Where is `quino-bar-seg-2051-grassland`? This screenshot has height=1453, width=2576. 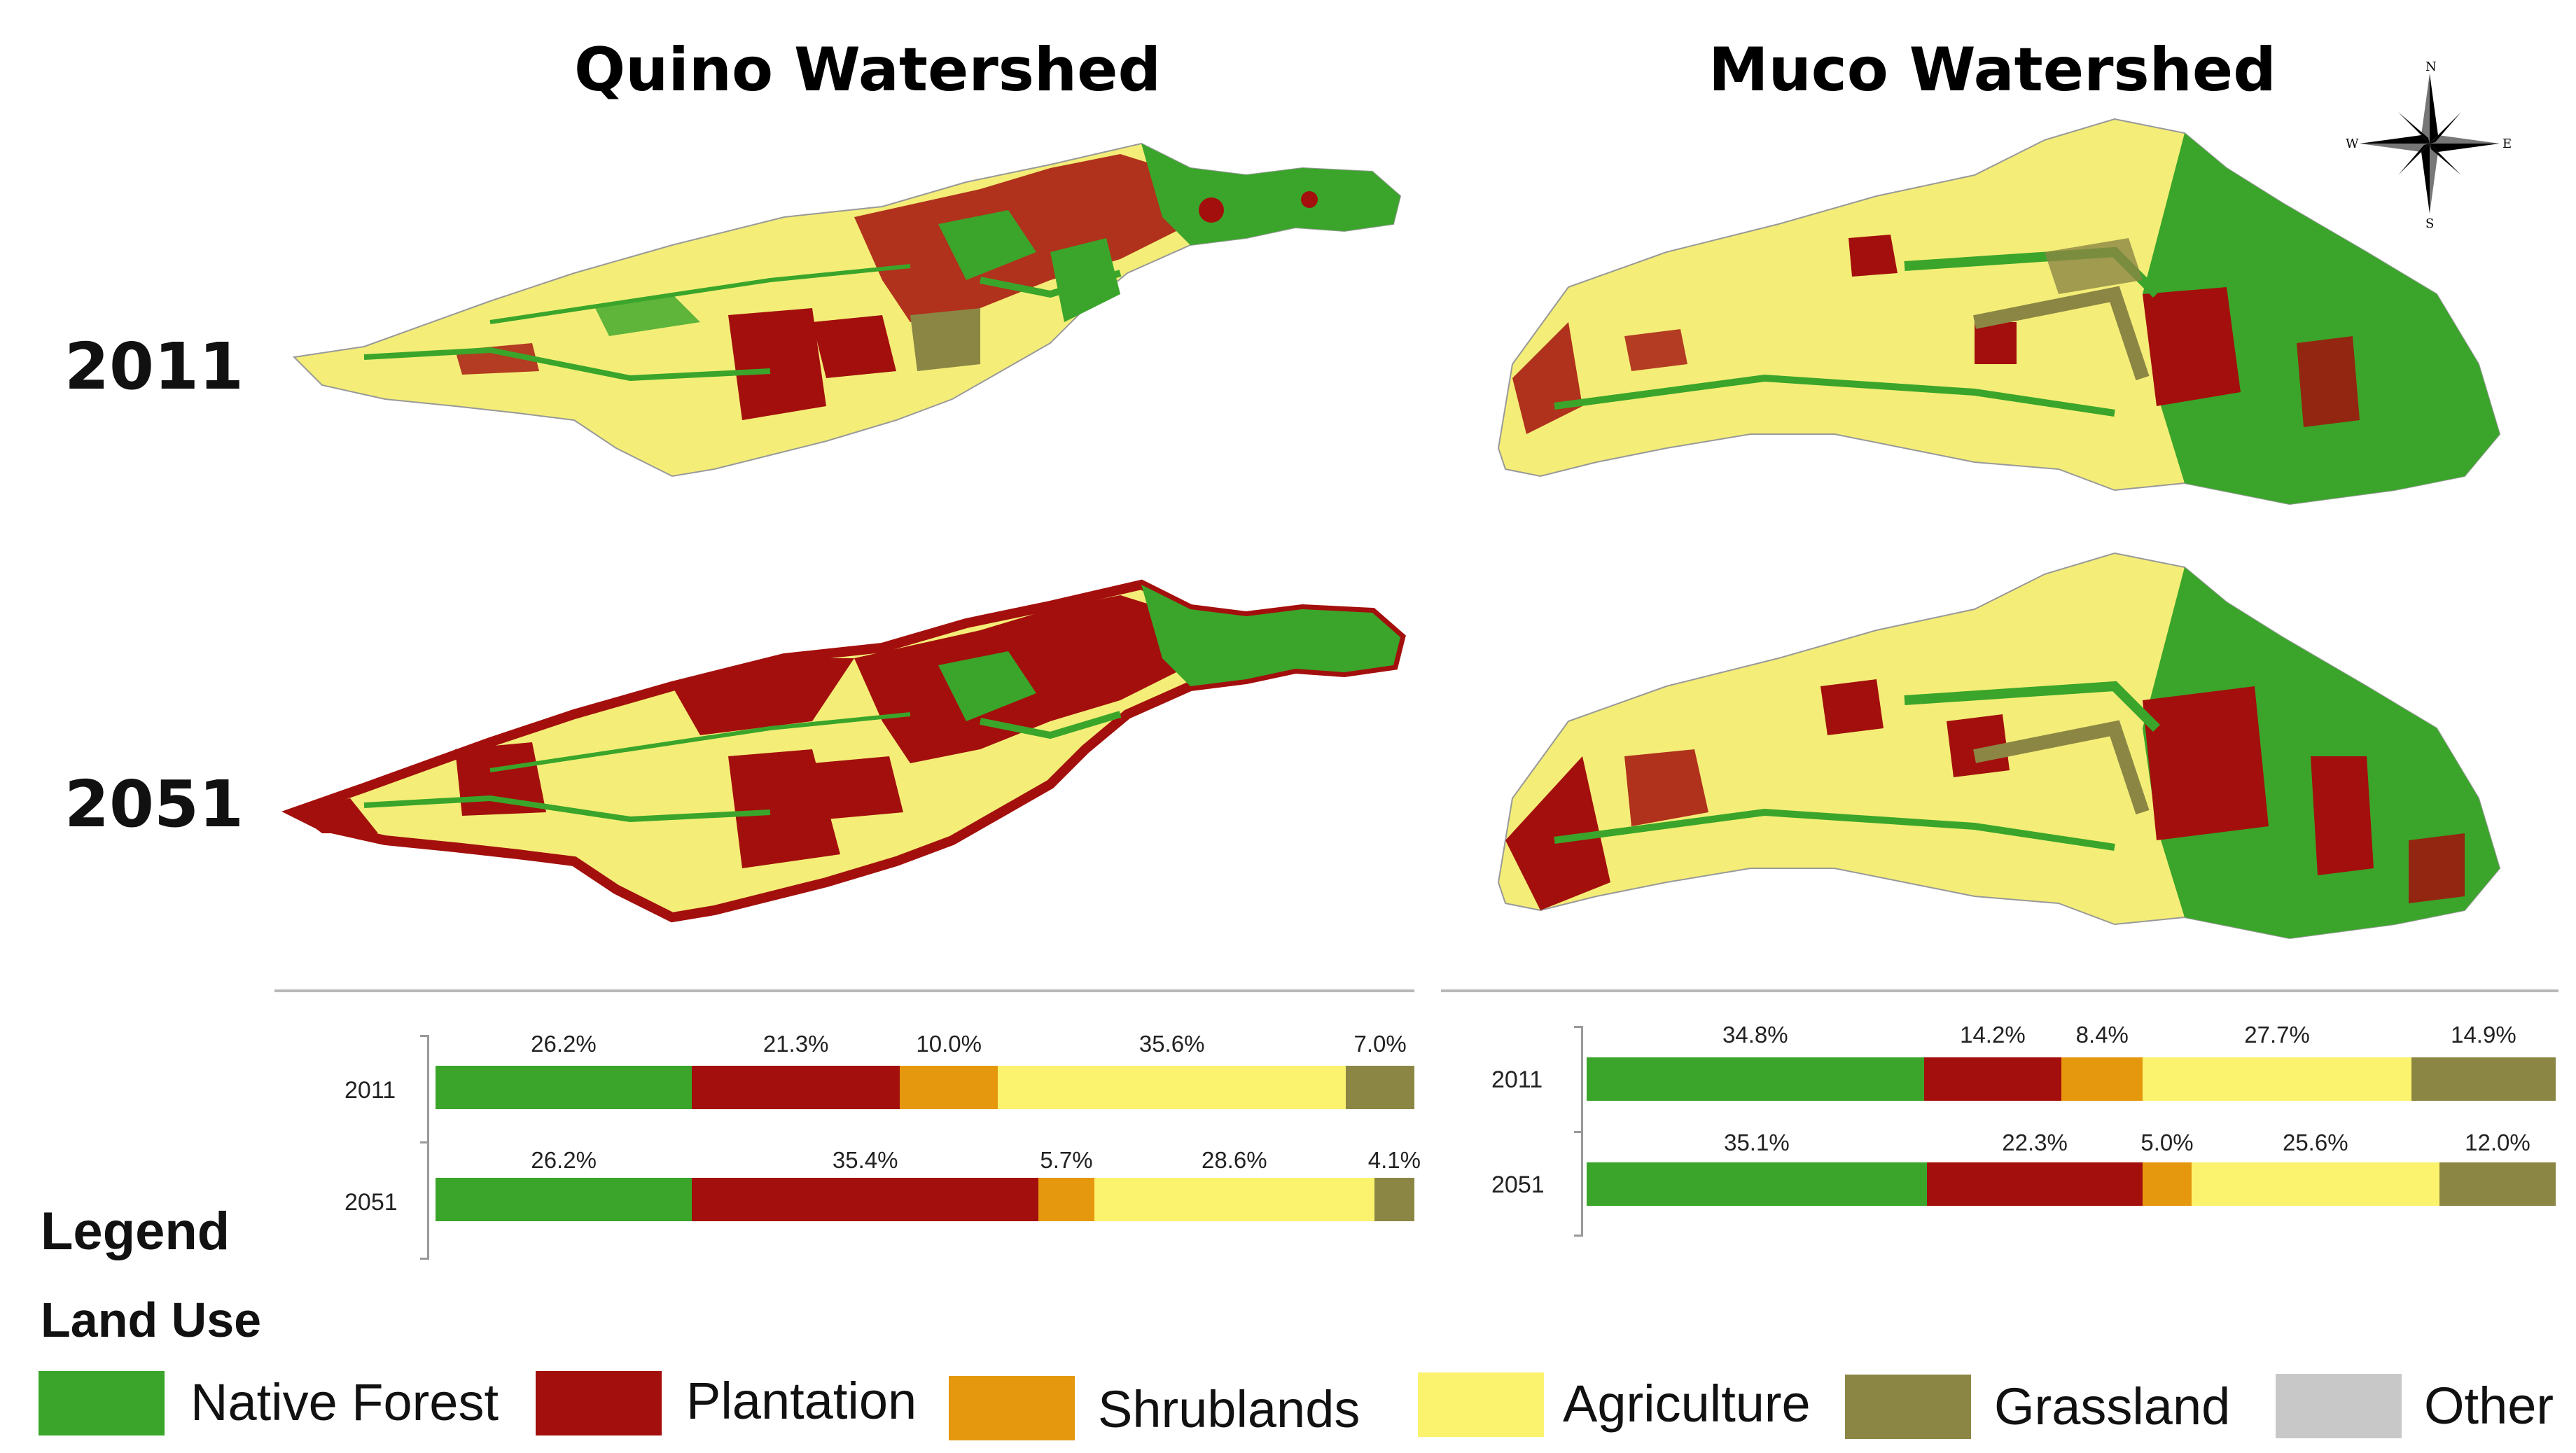
quino-bar-seg-2051-grassland is located at coordinates (1394, 1199).